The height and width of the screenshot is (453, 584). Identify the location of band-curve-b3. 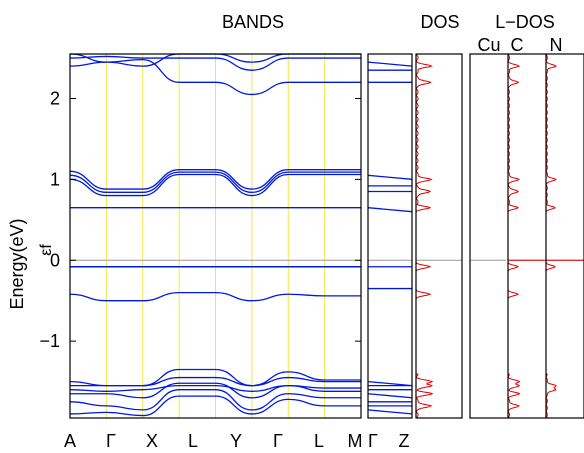
(215, 179).